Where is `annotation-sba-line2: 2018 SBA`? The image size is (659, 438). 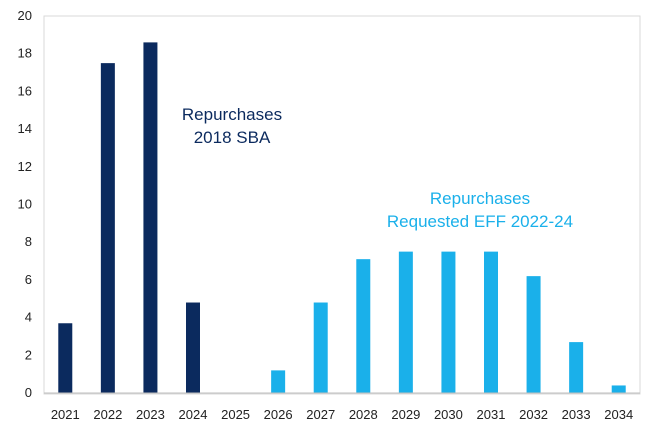
annotation-sba-line2: 2018 SBA is located at coordinates (232, 137).